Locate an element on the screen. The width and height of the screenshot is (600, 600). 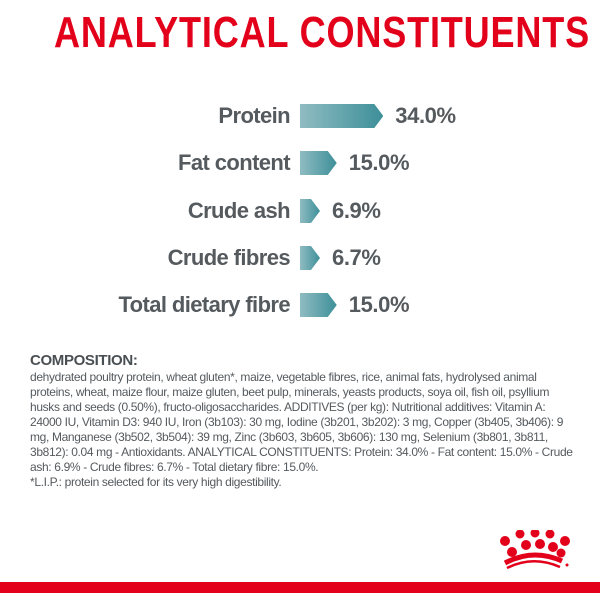
brand-crown-logo is located at coordinates (535, 552).